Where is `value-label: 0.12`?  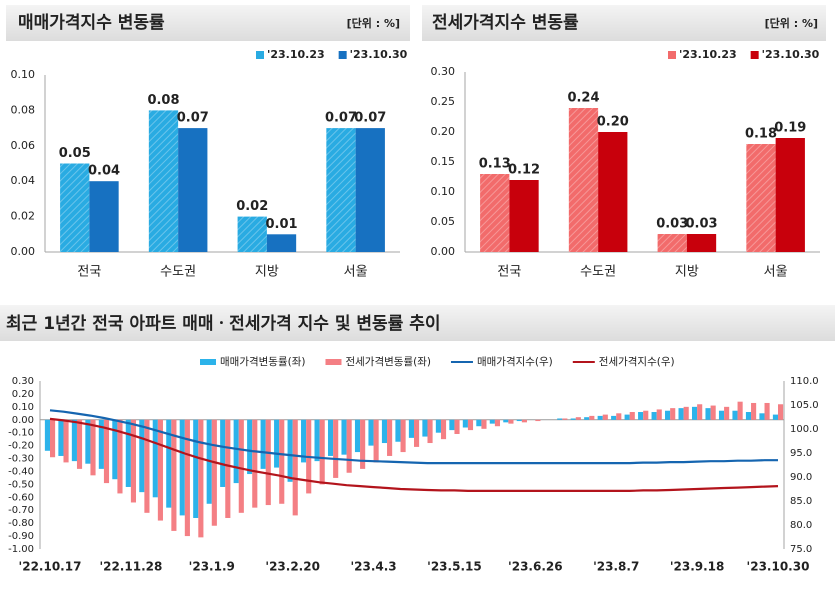
value-label: 0.12 is located at coordinates (524, 170).